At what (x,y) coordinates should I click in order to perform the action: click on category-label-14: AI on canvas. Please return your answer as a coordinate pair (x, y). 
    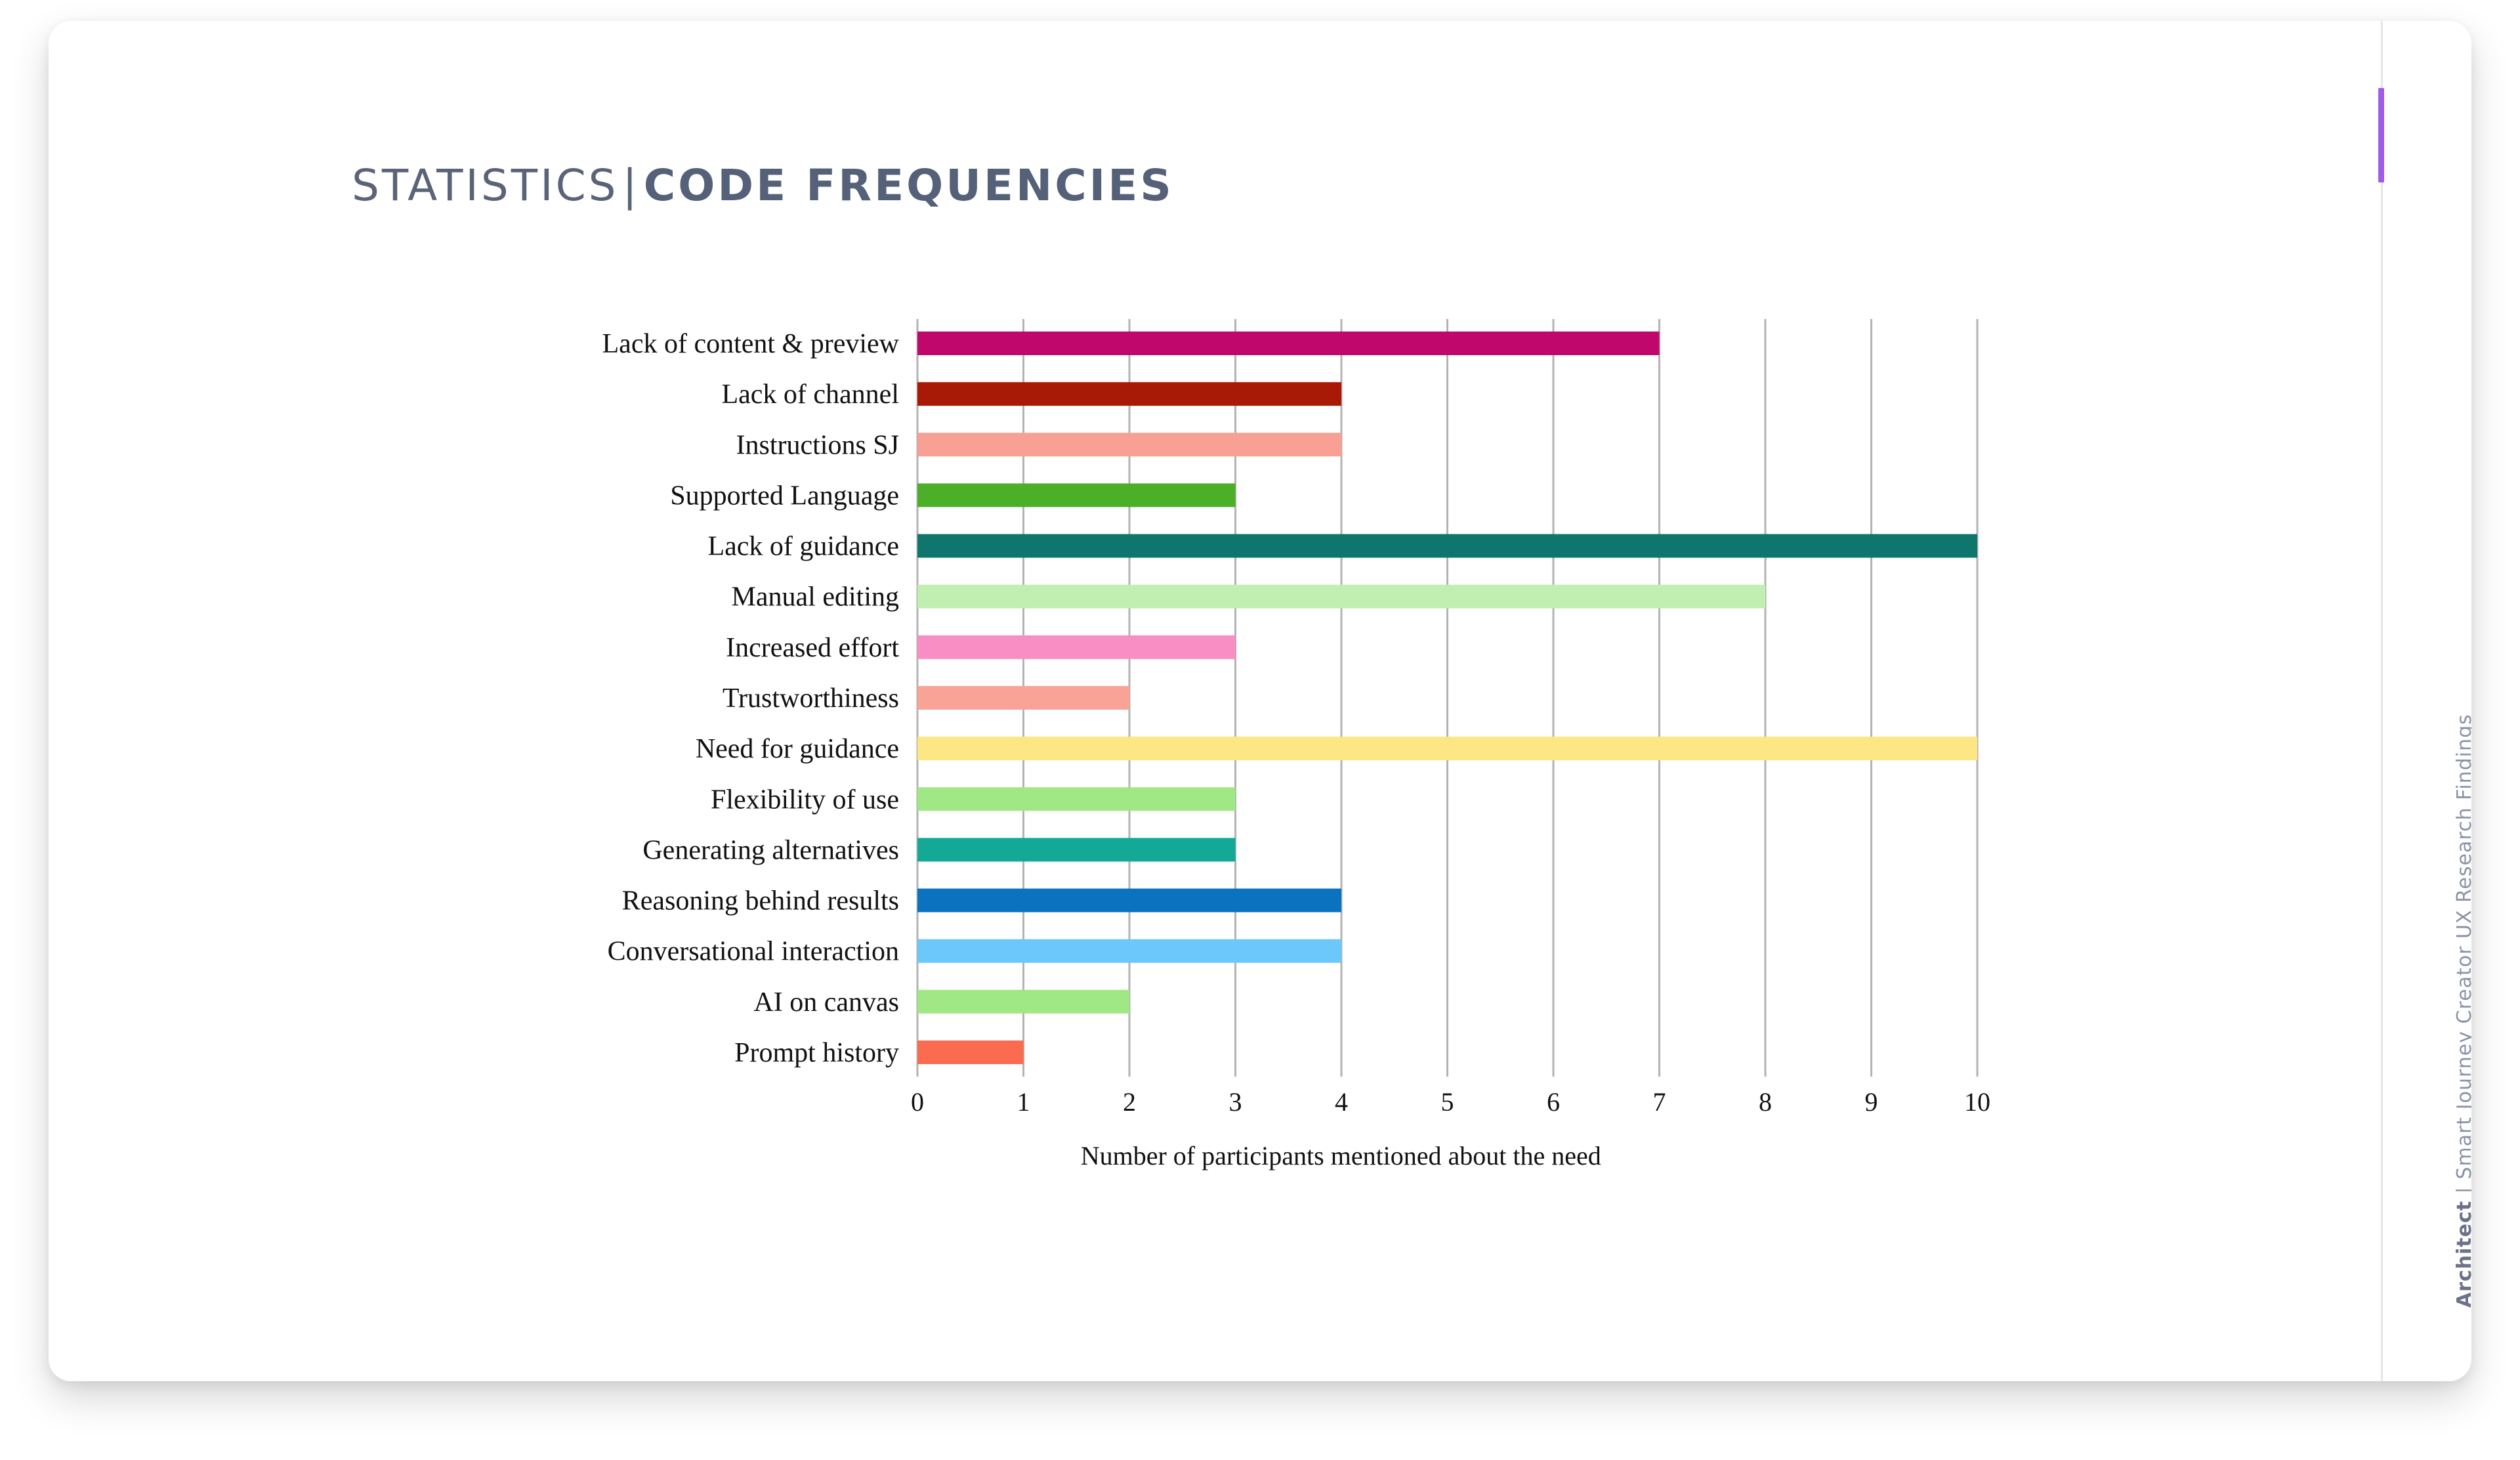
    Looking at the image, I should click on (826, 1002).